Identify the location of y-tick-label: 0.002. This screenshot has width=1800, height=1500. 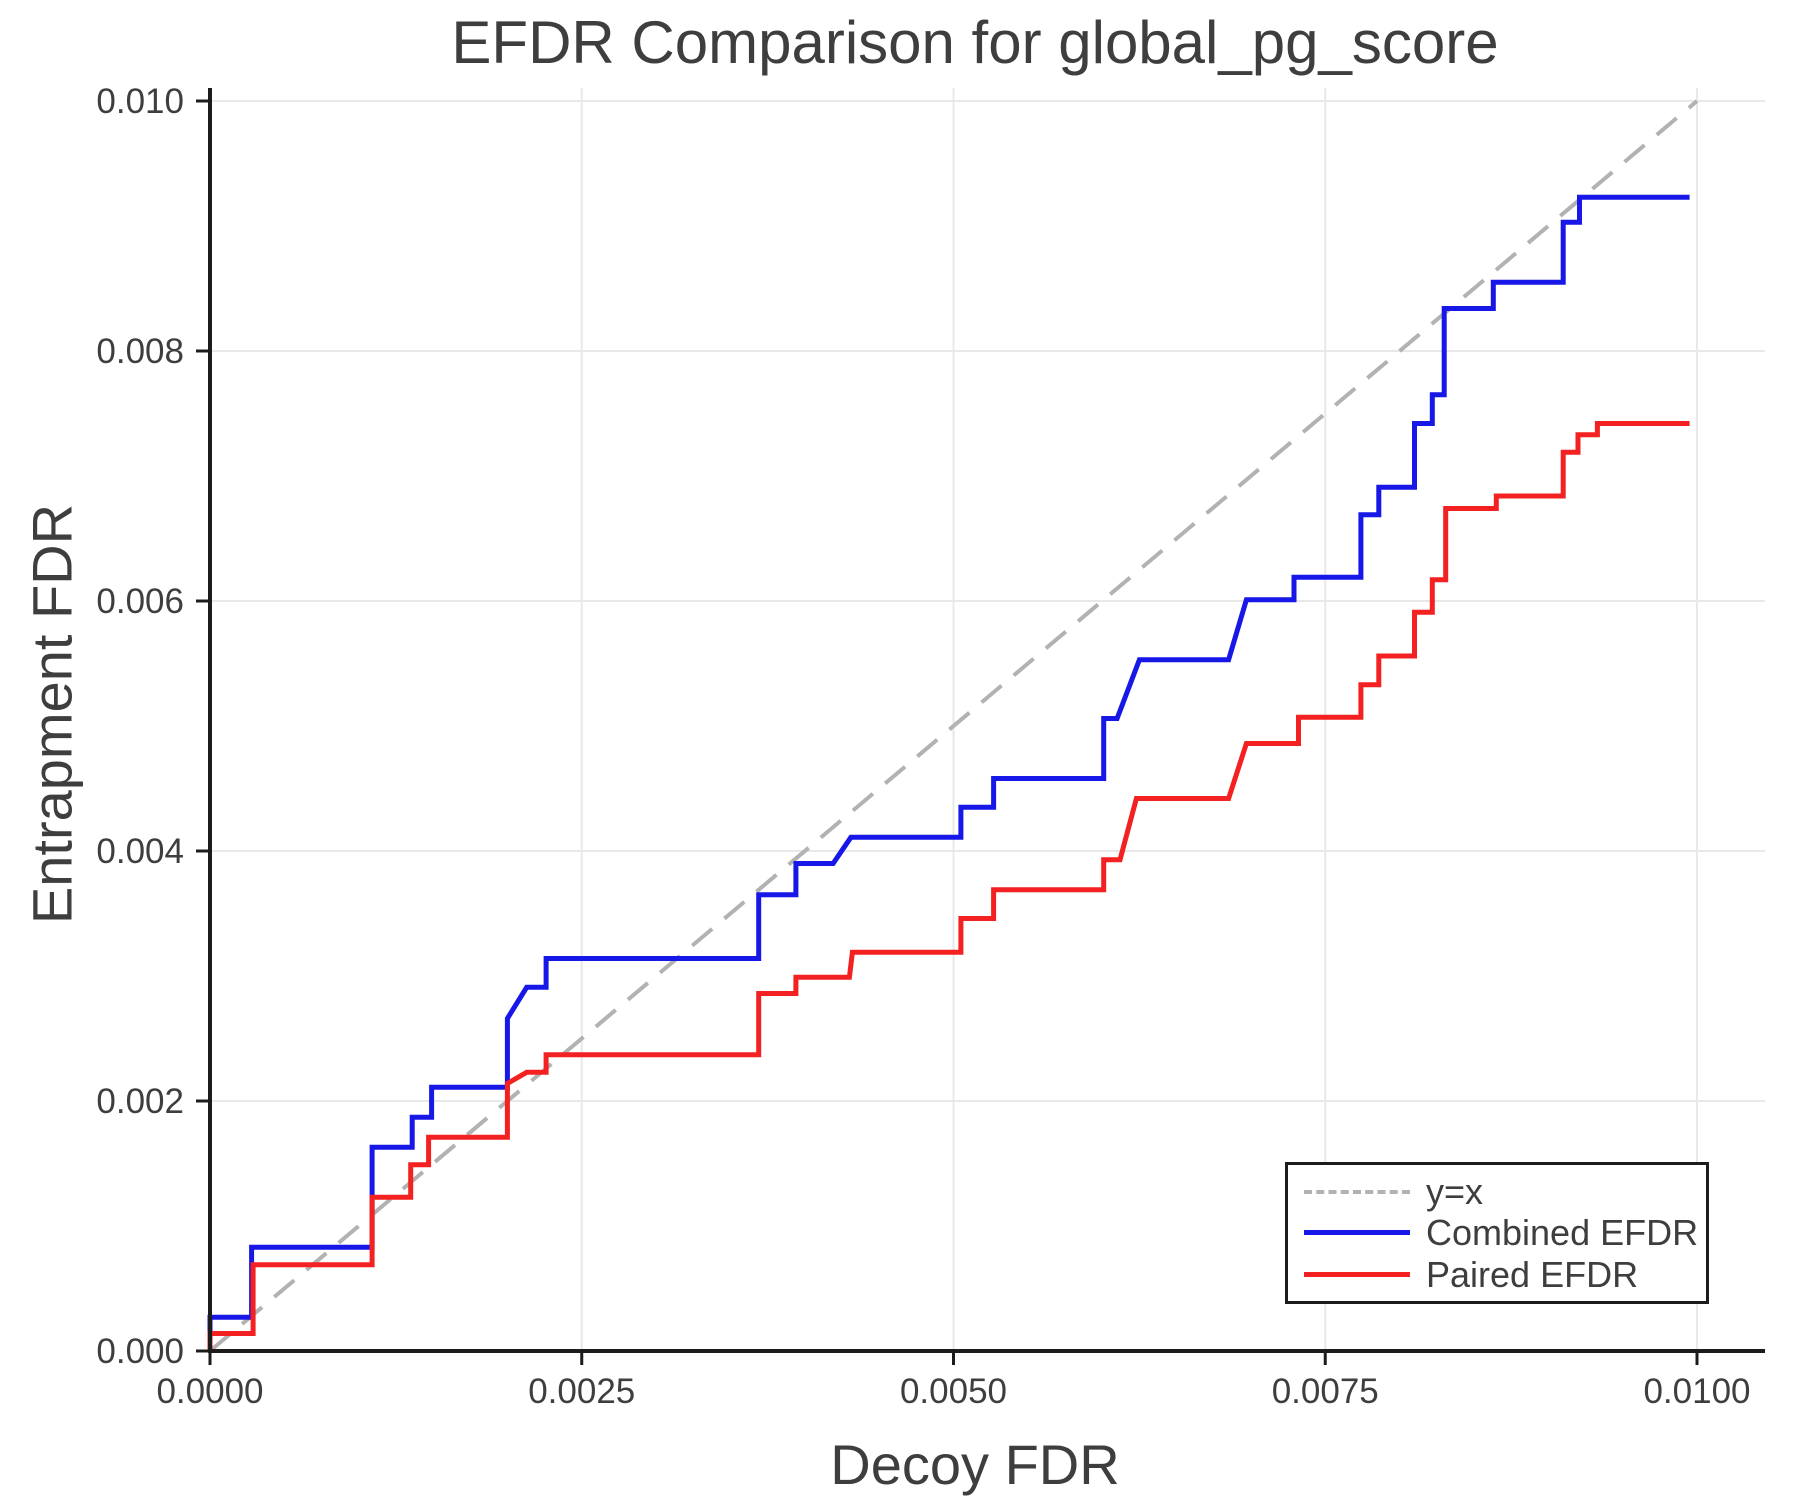
(140, 1101).